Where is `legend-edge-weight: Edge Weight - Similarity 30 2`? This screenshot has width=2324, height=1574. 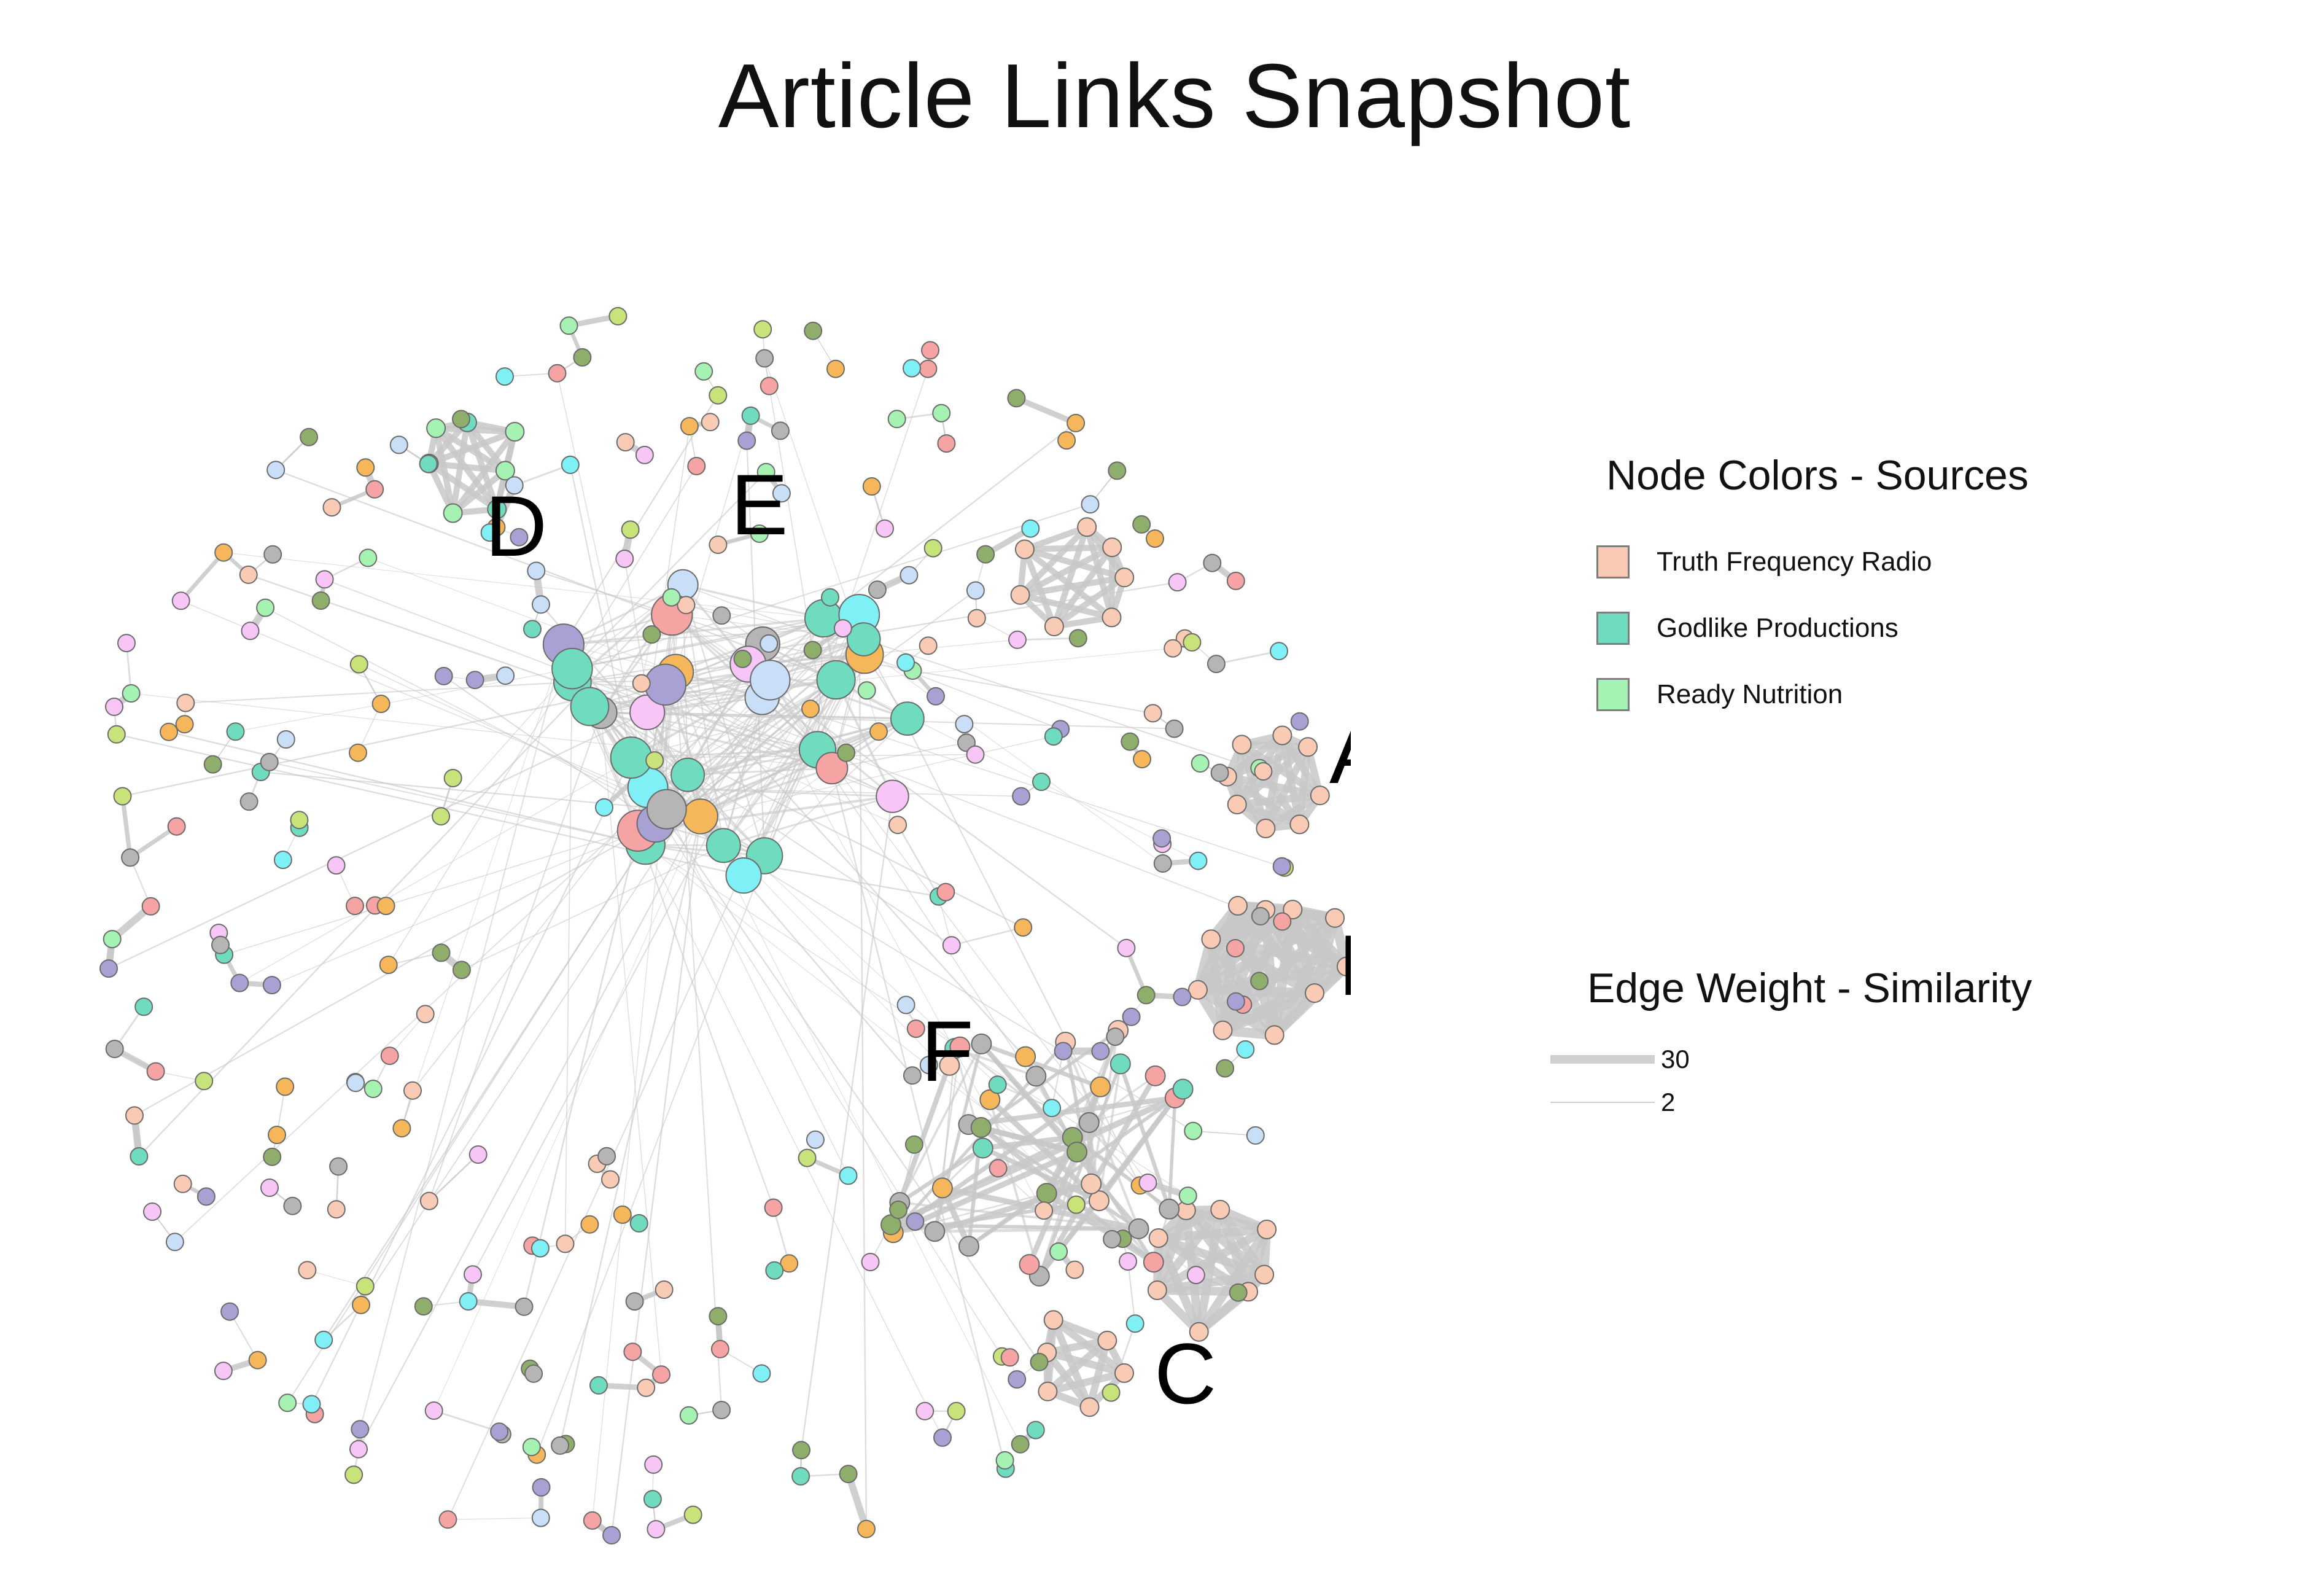 legend-edge-weight: Edge Weight - Similarity 30 2 is located at coordinates (1791, 1044).